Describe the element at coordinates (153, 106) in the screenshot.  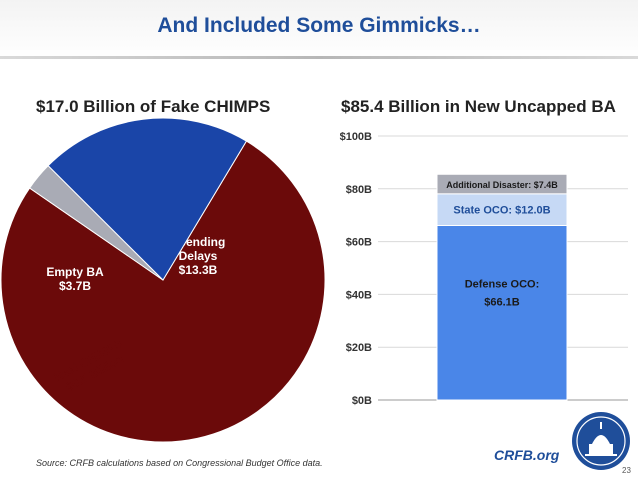
I see `pie-chart-title: $17.0 Billion of Fake CHIMPS` at that location.